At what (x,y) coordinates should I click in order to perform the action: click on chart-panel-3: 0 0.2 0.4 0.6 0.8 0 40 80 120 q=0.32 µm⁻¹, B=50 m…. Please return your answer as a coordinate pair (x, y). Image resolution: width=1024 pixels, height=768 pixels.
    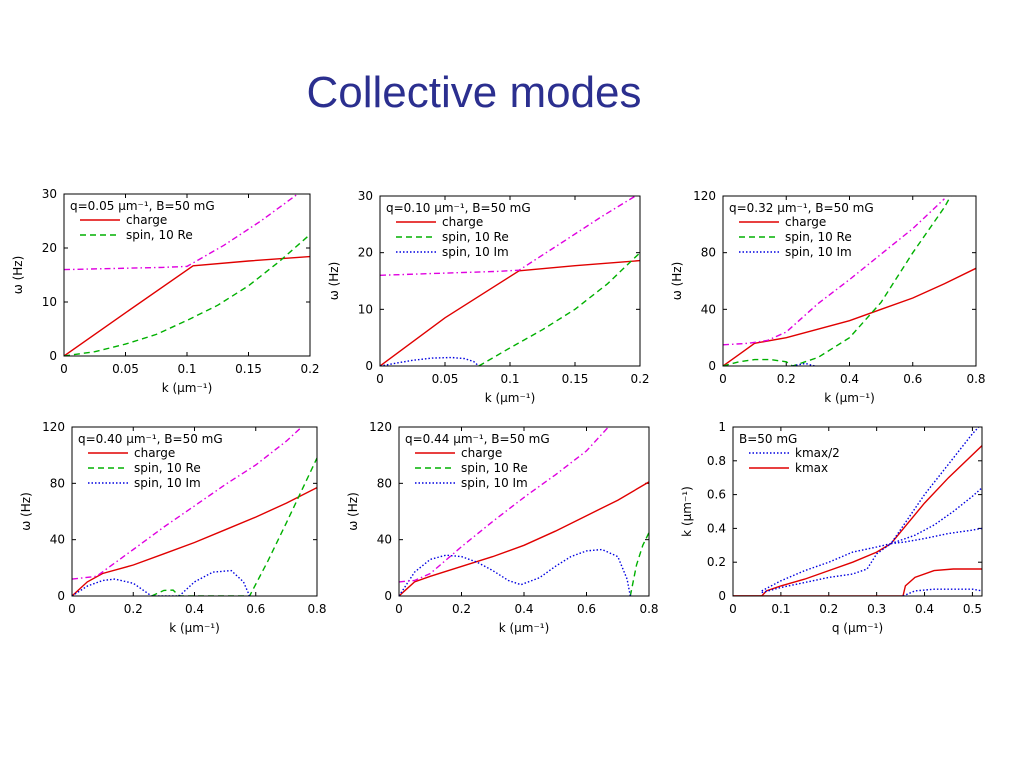
    Looking at the image, I should click on (828, 297).